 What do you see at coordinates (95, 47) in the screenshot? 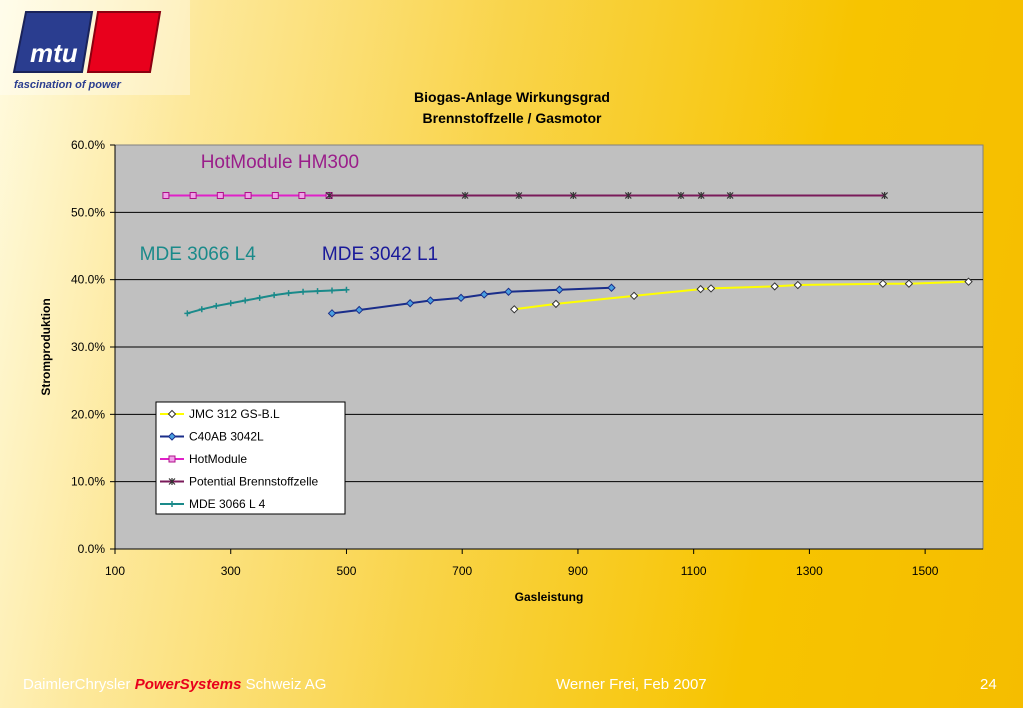
I see `mtu-logo: mtu fascination of power` at bounding box center [95, 47].